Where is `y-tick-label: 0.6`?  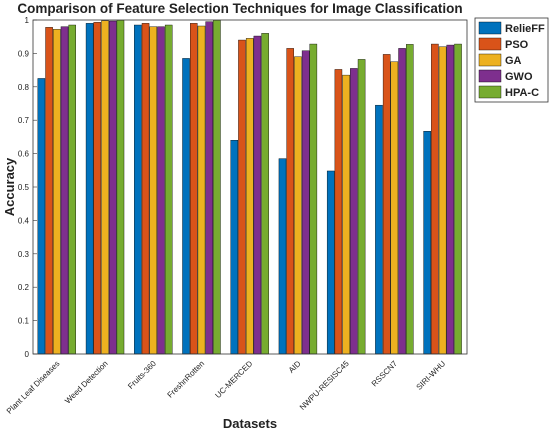 y-tick-label: 0.6 is located at coordinates (24, 154).